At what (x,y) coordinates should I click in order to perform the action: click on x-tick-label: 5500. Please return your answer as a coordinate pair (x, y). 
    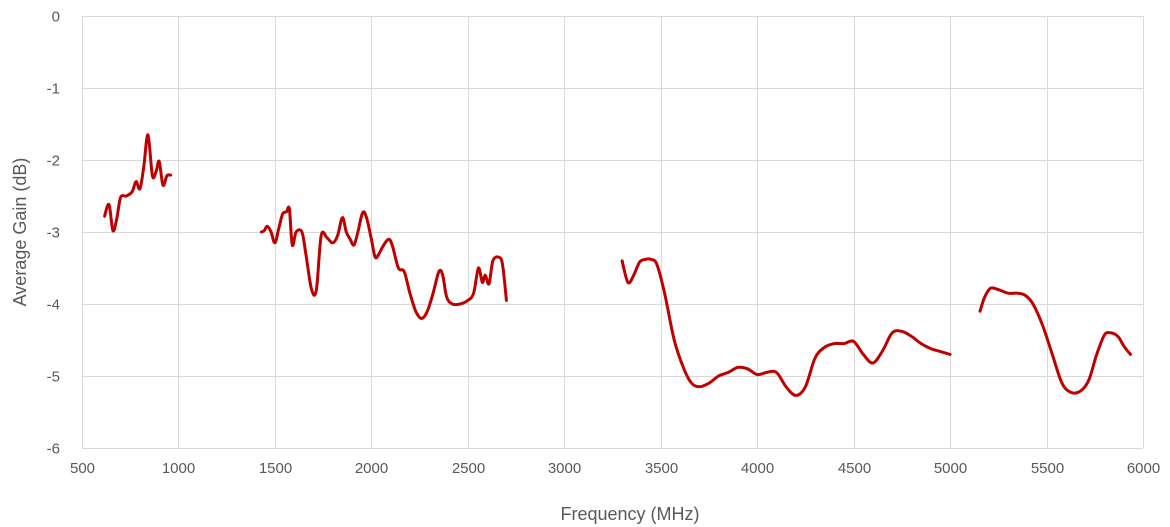
    Looking at the image, I should click on (1047, 468).